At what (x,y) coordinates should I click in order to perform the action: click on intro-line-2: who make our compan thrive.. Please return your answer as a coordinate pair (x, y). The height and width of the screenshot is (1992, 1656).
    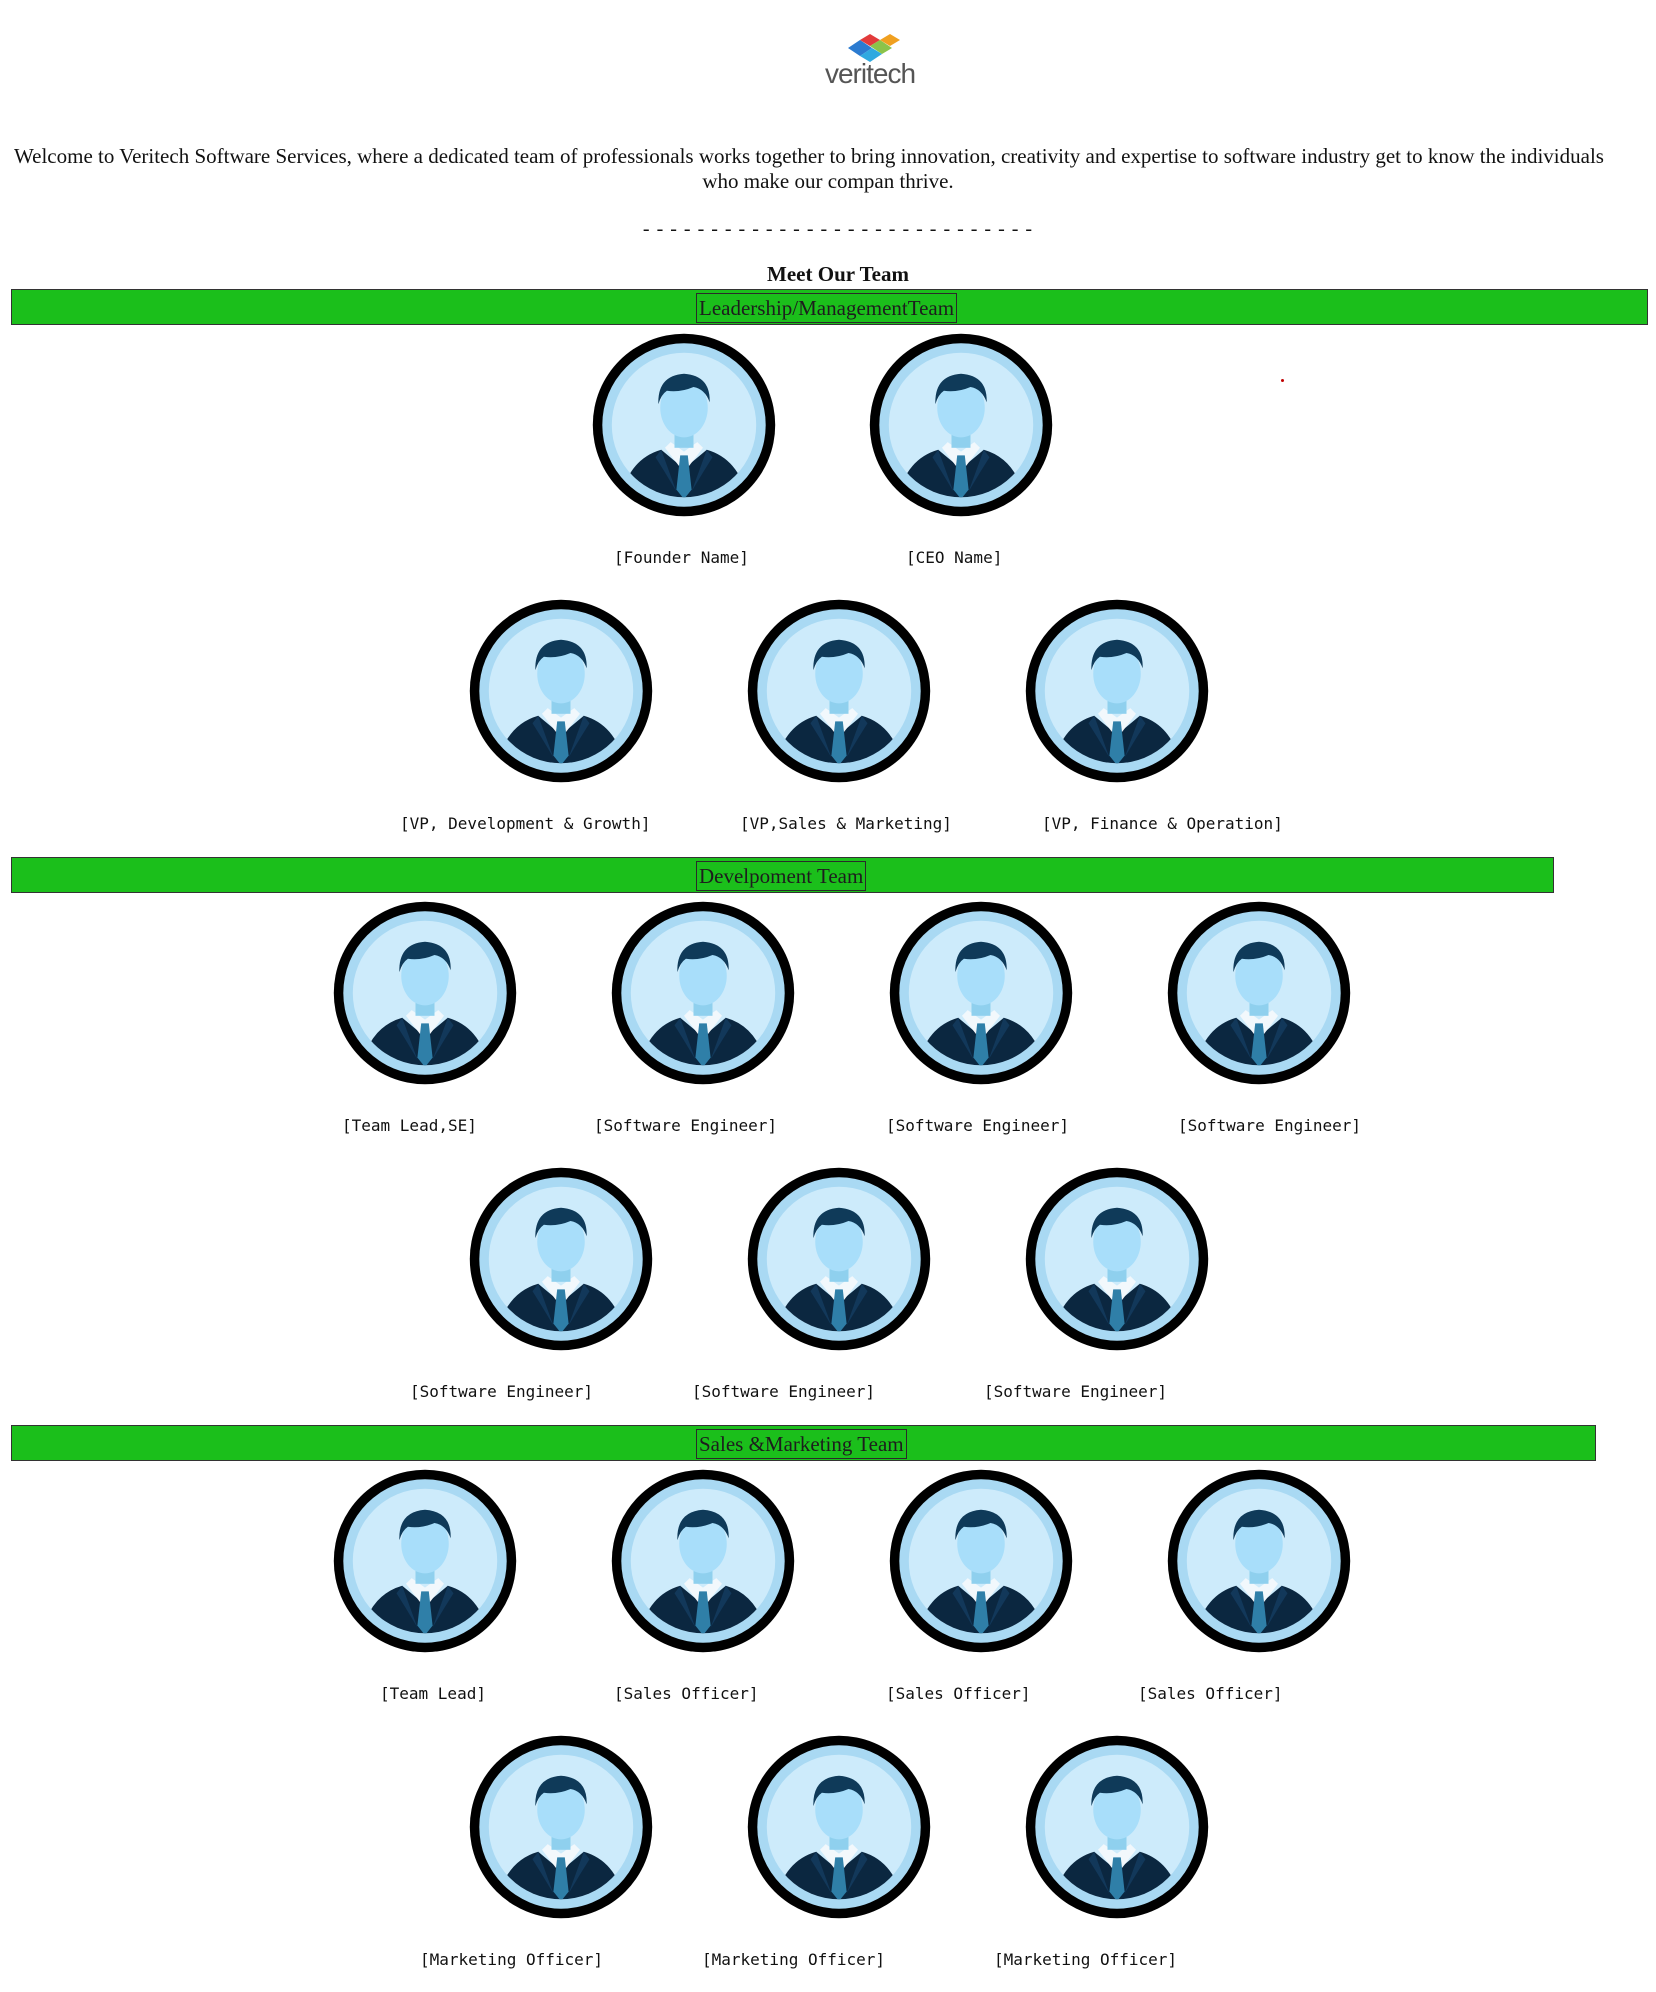
    Looking at the image, I should click on (828, 181).